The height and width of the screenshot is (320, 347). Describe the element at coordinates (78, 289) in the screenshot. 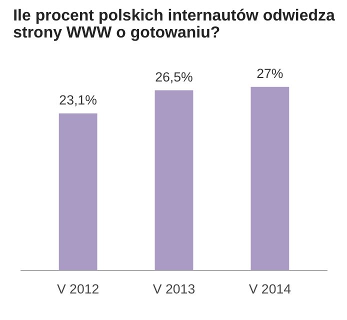

I see `x-tick-label: V 2012` at that location.